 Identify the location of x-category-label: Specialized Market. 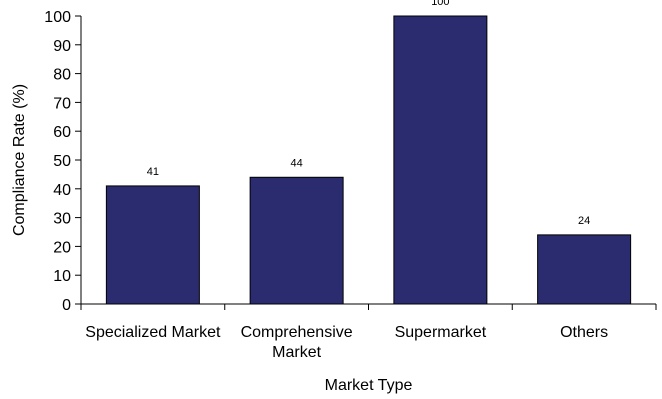
(153, 332).